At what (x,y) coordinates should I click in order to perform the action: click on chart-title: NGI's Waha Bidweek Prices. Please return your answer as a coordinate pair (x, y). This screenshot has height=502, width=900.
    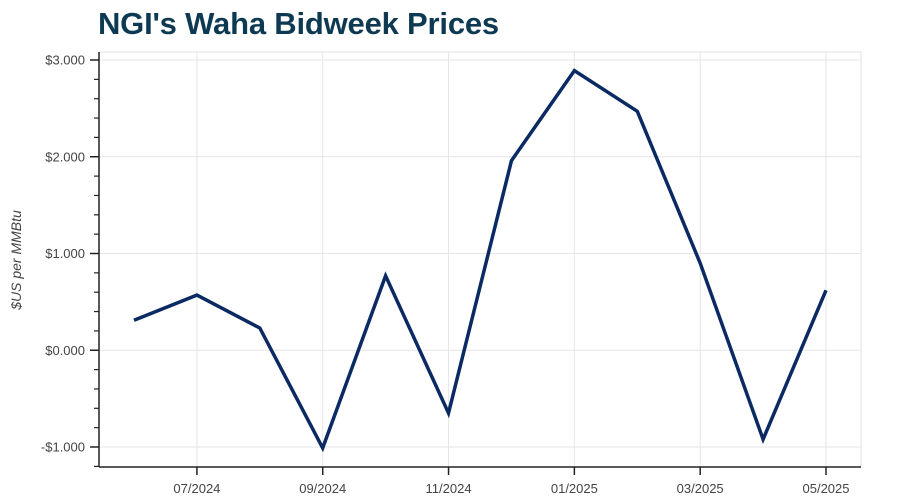
    Looking at the image, I should click on (298, 23).